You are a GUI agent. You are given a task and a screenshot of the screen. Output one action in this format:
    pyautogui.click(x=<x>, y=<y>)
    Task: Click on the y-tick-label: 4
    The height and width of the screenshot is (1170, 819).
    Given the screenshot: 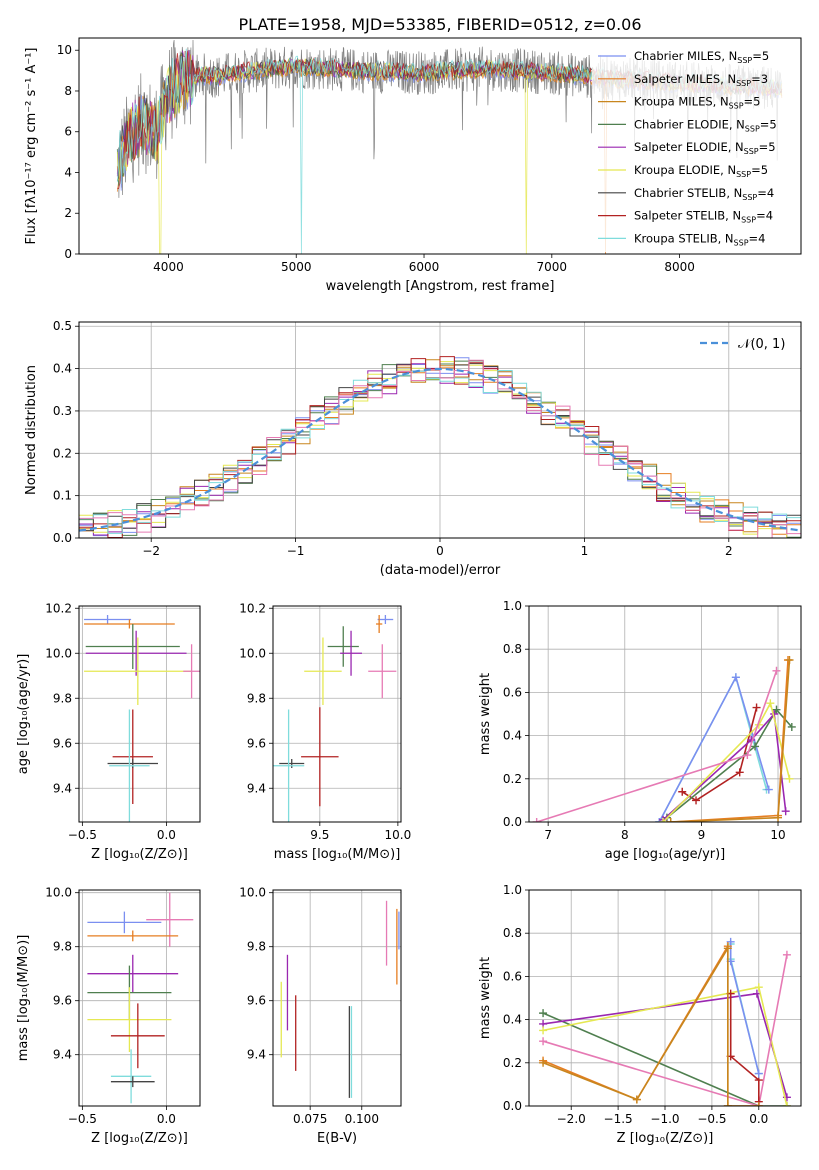 What is the action you would take?
    pyautogui.click(x=68, y=172)
    